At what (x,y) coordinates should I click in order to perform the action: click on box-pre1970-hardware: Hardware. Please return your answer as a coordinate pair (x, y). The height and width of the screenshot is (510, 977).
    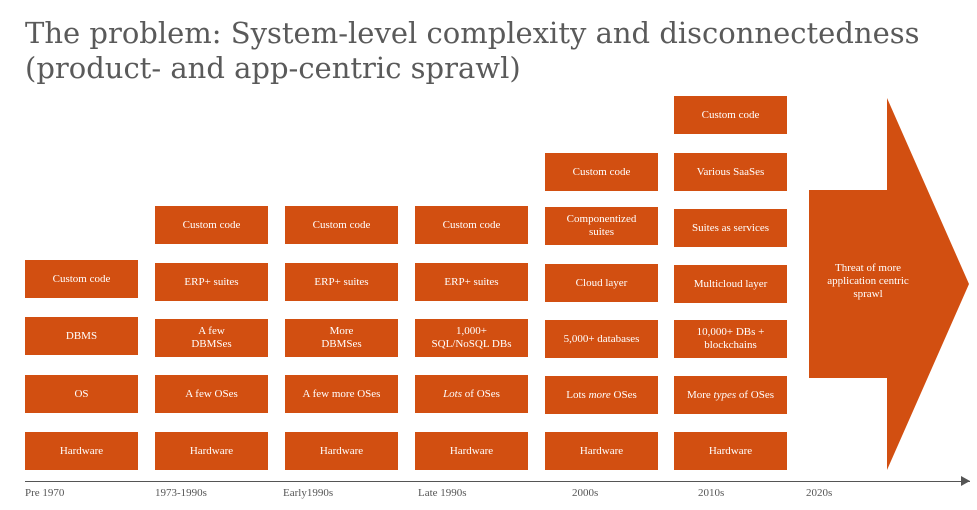
    Looking at the image, I should click on (81, 451).